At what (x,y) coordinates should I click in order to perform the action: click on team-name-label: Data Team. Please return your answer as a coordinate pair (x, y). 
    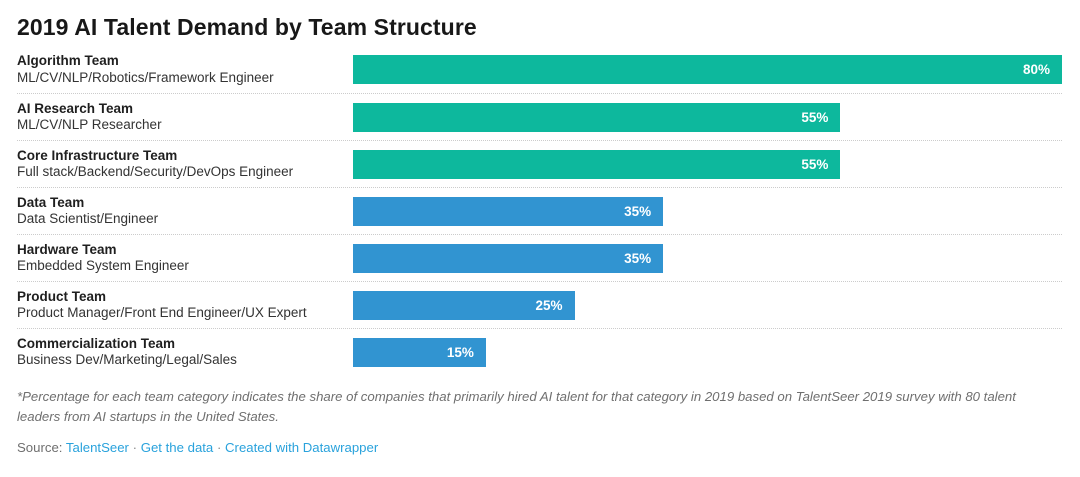
    Looking at the image, I should click on (51, 202).